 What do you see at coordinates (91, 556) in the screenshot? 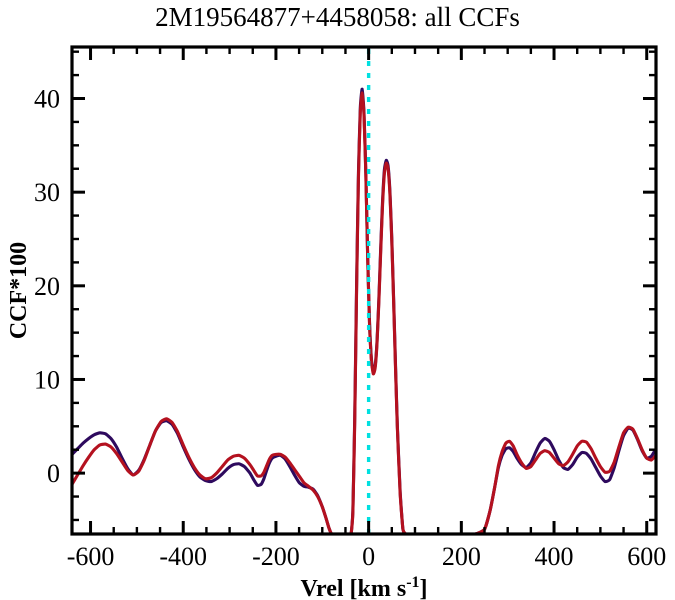
I see `x-tick-label: -600` at bounding box center [91, 556].